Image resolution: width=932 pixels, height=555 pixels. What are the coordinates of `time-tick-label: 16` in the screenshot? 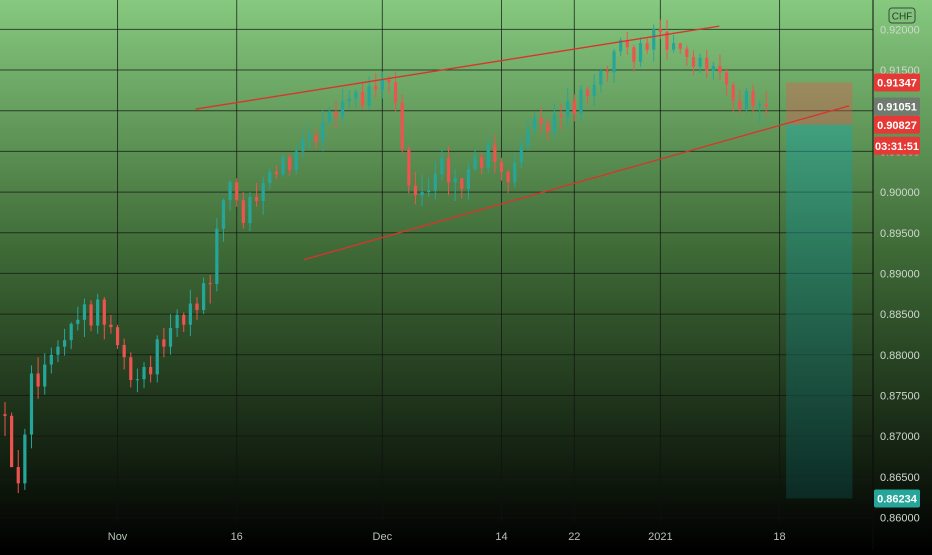 It's located at (237, 537).